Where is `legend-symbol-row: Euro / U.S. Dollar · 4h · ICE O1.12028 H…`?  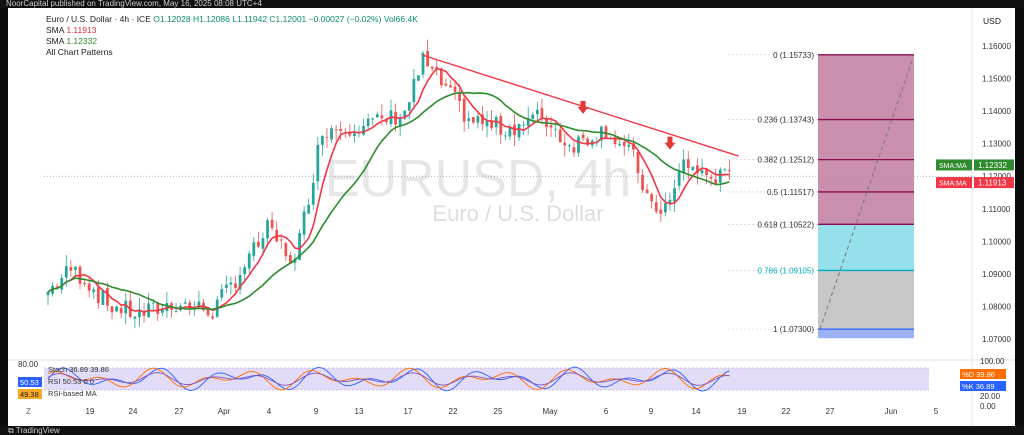
legend-symbol-row: Euro / U.S. Dollar · 4h · ICE O1.12028 H… is located at coordinates (232, 19).